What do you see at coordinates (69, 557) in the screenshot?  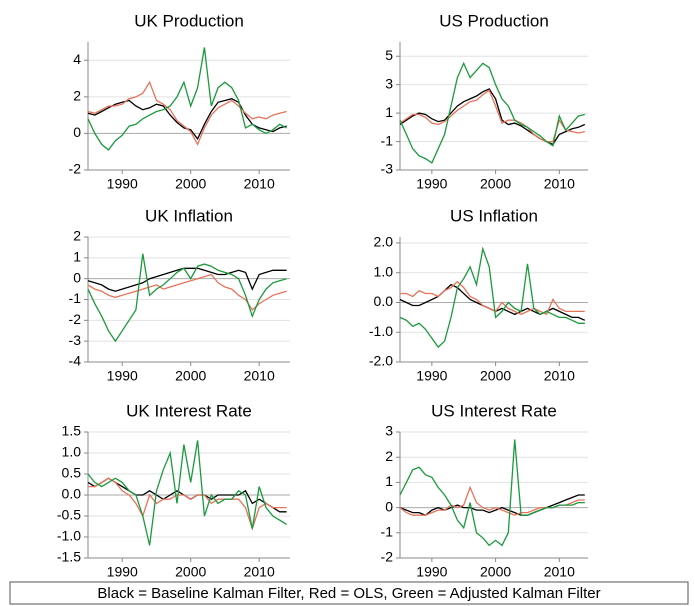 I see `y-tick-label: -1.5` at bounding box center [69, 557].